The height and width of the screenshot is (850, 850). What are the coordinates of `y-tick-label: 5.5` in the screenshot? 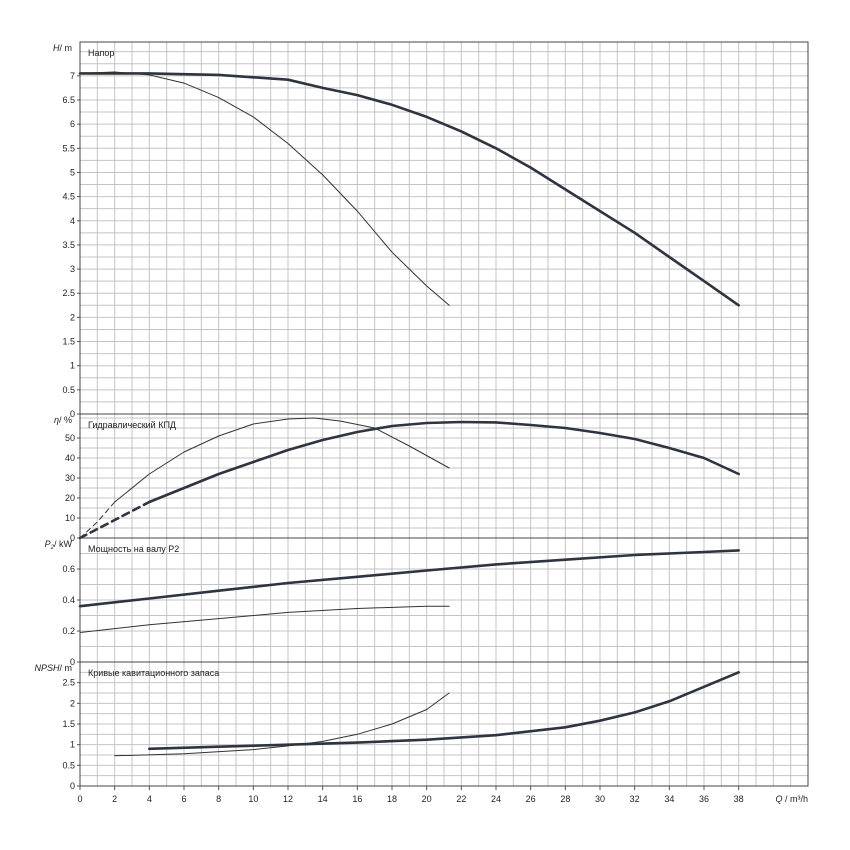 It's located at (68, 148).